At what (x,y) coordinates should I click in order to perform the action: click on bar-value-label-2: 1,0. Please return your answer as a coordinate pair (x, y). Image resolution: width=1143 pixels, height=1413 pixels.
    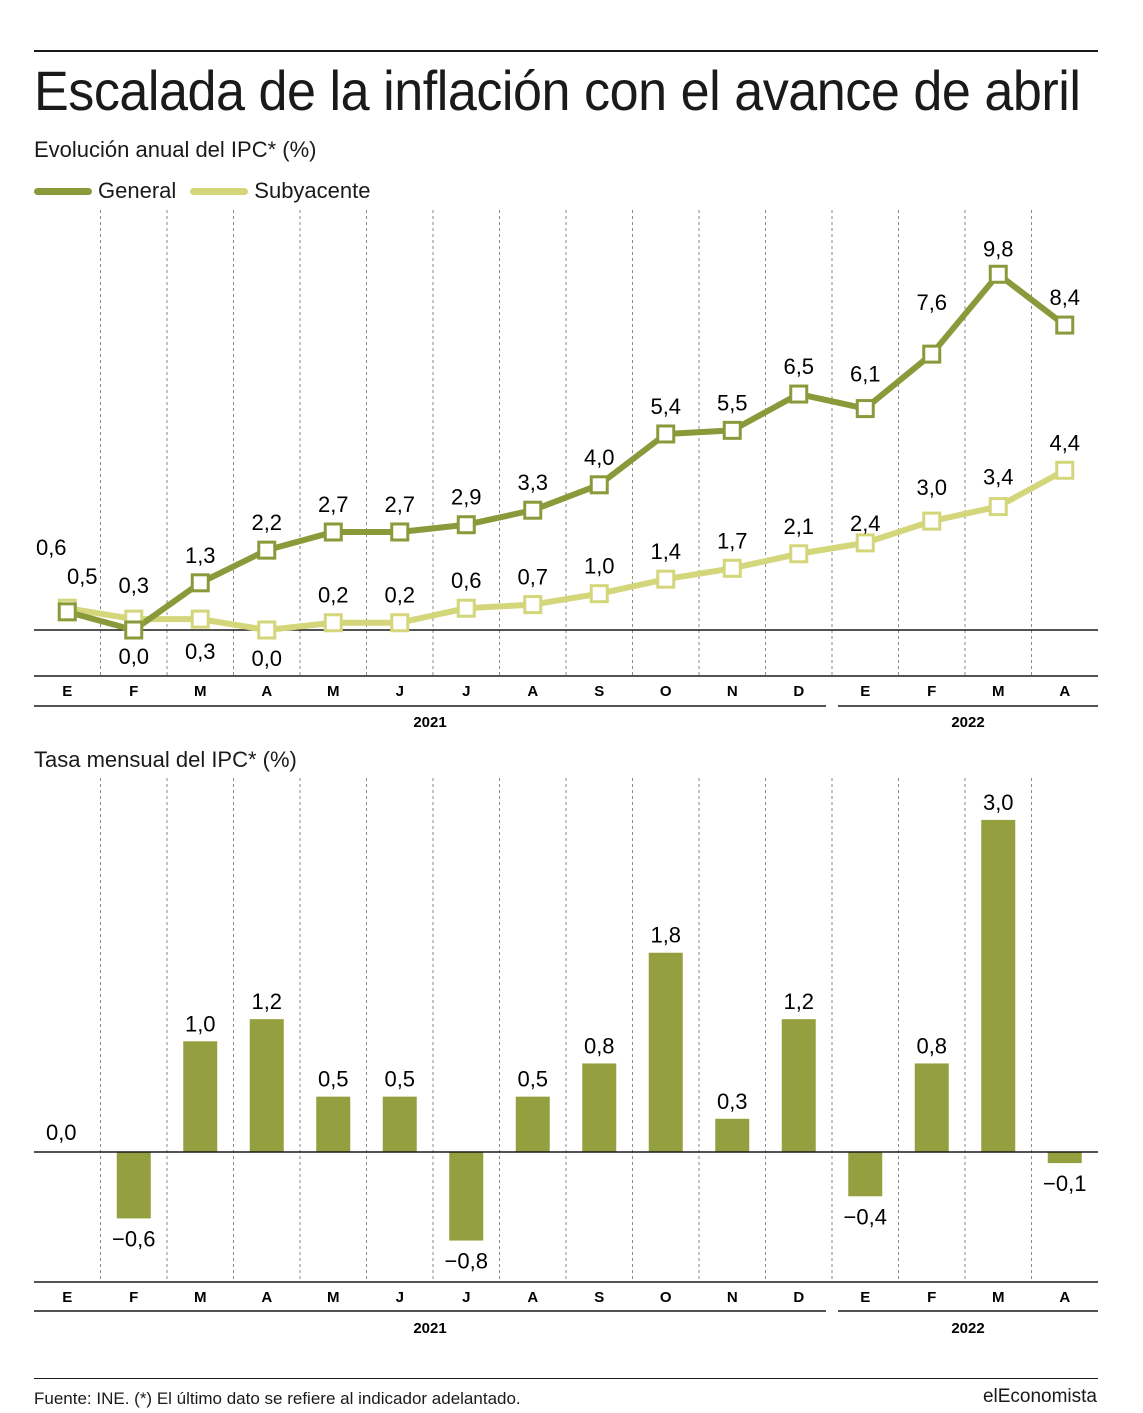
    Looking at the image, I should click on (200, 1023).